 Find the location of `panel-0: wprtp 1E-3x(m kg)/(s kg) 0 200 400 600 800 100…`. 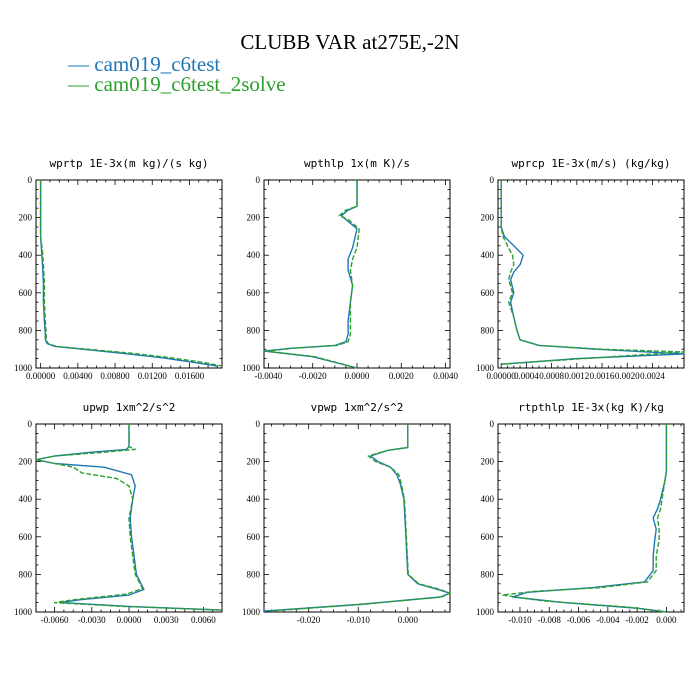

panel-0: wprtp 1E-3x(m kg)/(s kg) 0 200 400 600 800 100… is located at coordinates (118, 269).